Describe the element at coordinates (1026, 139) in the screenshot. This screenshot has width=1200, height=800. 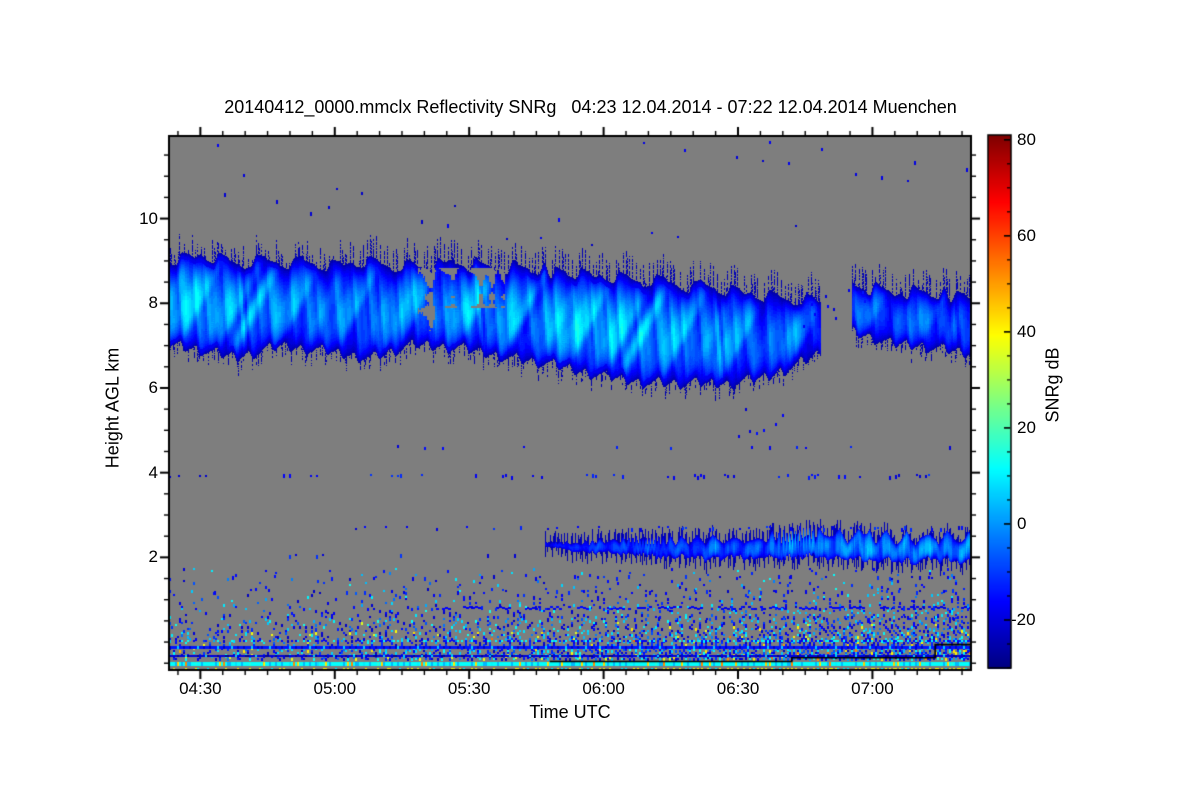
I see `colorbar-tick-label: 80` at that location.